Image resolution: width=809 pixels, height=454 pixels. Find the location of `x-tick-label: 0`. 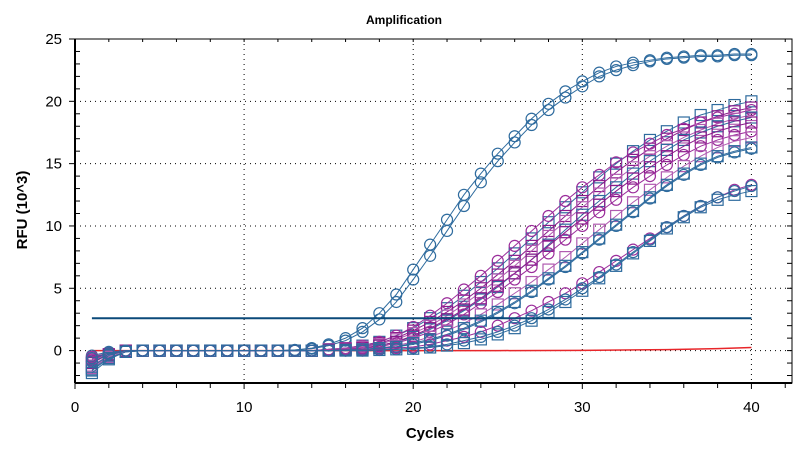

x-tick-label: 0 is located at coordinates (75, 407).